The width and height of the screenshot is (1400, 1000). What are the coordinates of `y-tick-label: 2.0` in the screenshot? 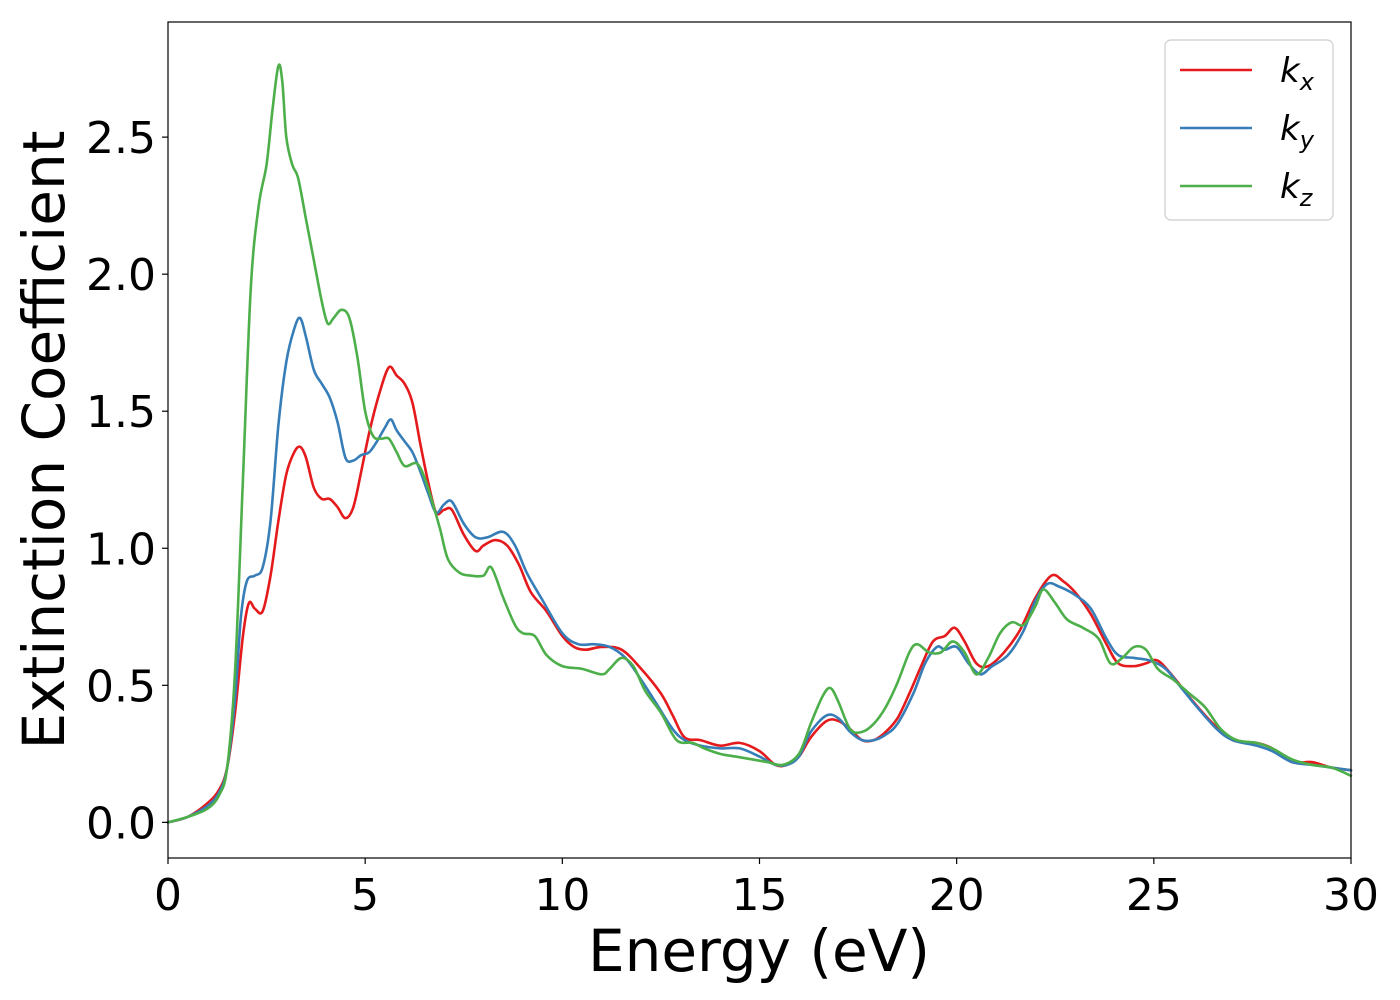 It's located at (121, 275).